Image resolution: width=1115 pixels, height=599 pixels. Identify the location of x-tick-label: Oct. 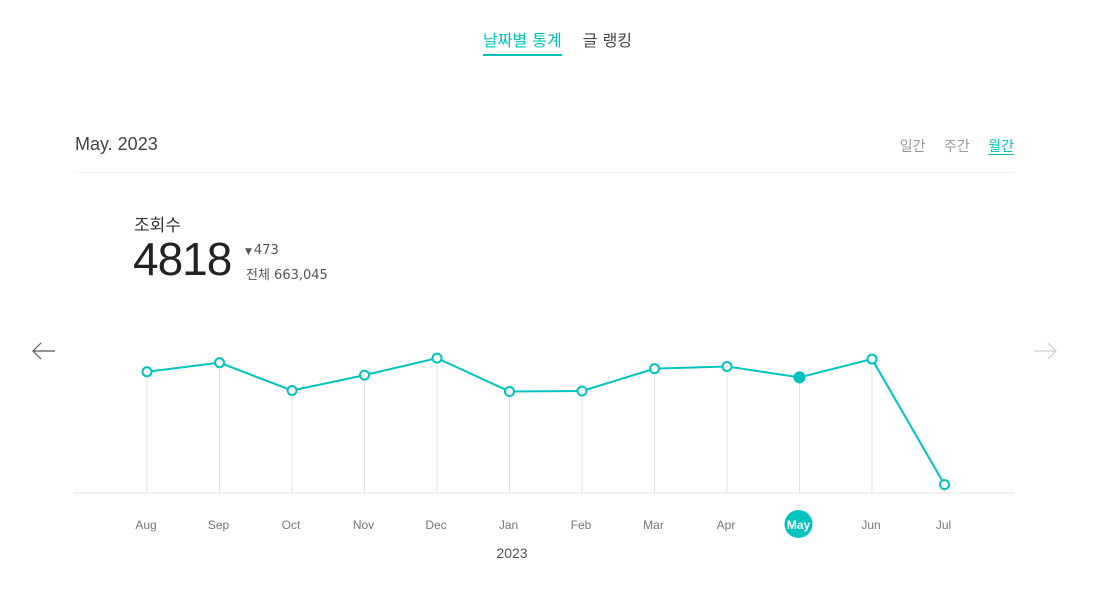
(291, 525).